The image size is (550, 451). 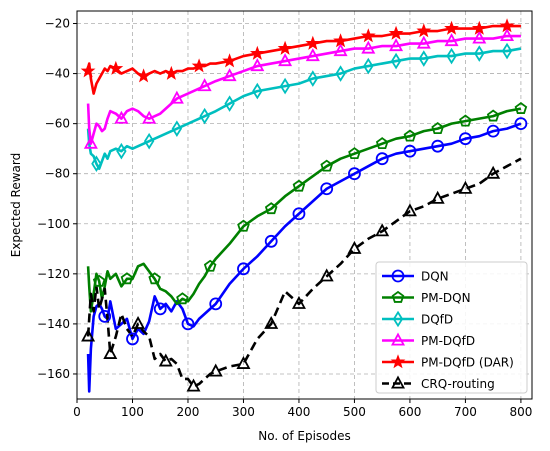 I want to click on y-tick-label: −60, so click(x=57, y=124).